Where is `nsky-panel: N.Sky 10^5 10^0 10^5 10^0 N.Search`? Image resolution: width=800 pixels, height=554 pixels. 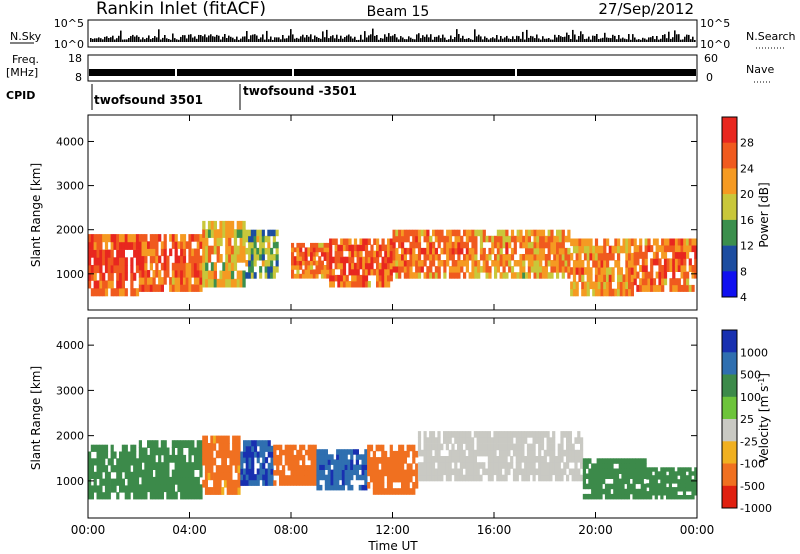 nsky-panel: N.Sky 10^5 10^0 10^5 10^0 N.Search is located at coordinates (403, 34).